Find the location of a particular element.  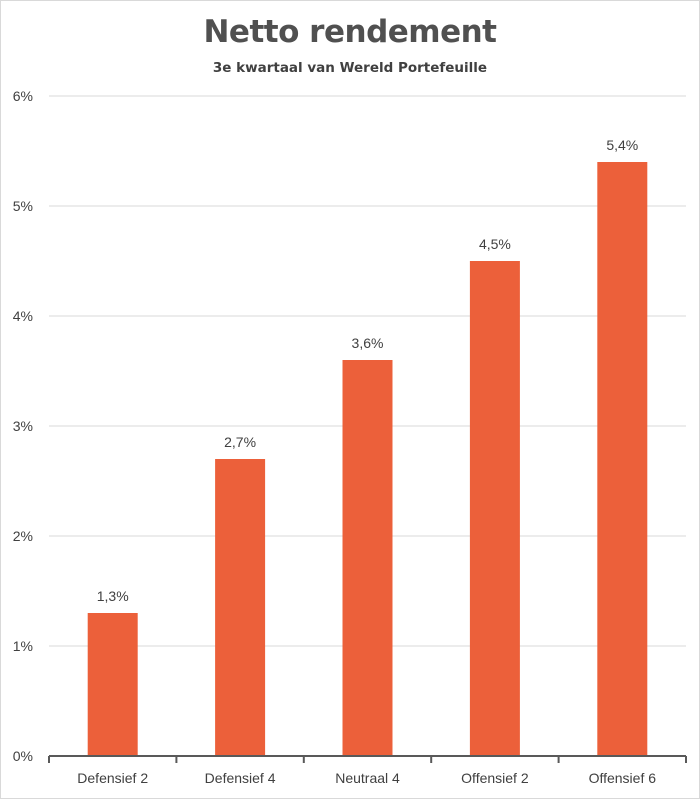

y-tick-label: 2% is located at coordinates (23, 536).